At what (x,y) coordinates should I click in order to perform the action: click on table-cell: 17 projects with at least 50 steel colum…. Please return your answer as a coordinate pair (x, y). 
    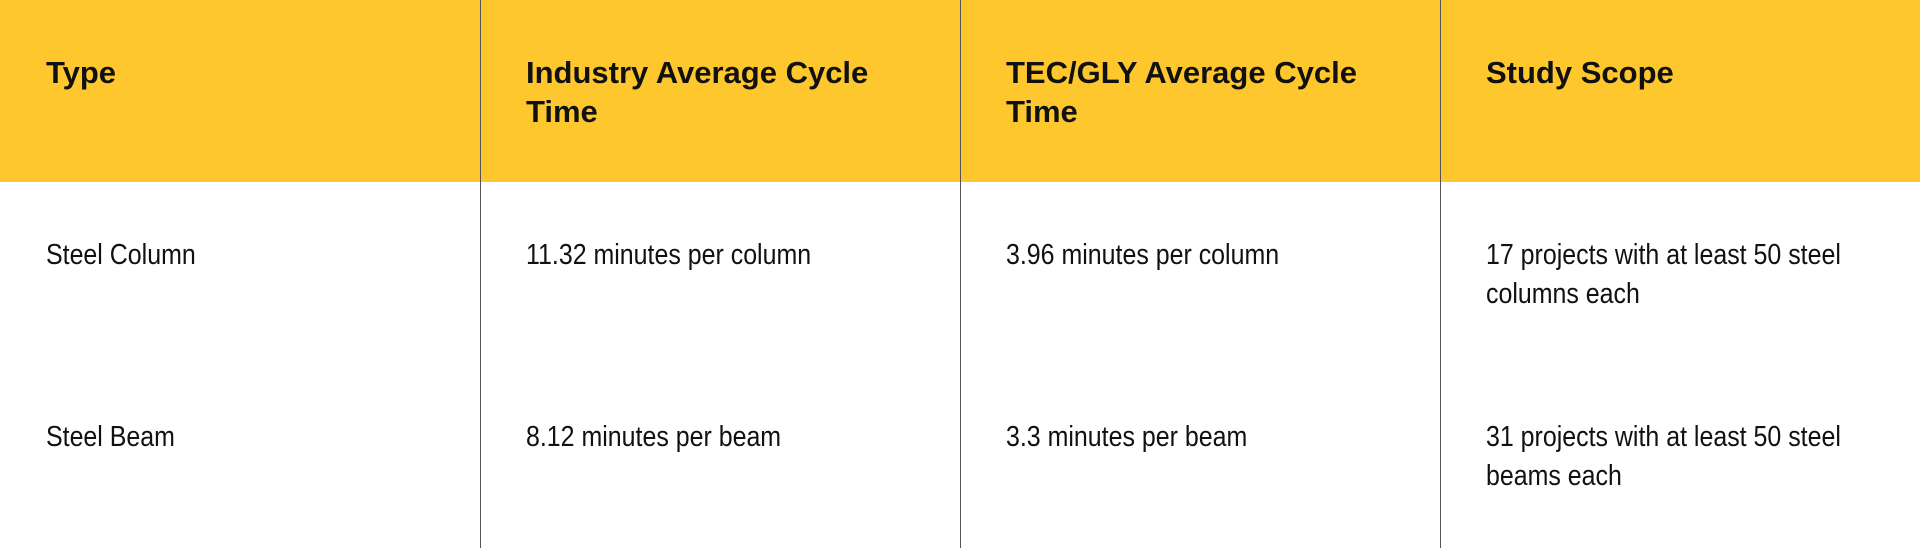
    Looking at the image, I should click on (1663, 274).